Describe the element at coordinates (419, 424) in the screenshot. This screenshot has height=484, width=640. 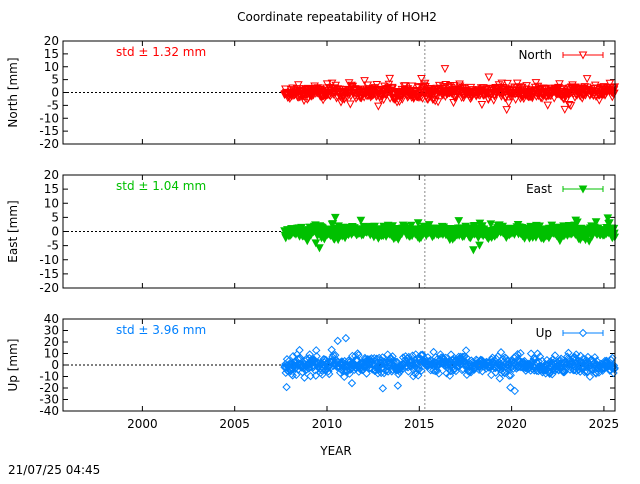
I see `x-tick-label: 2015` at that location.